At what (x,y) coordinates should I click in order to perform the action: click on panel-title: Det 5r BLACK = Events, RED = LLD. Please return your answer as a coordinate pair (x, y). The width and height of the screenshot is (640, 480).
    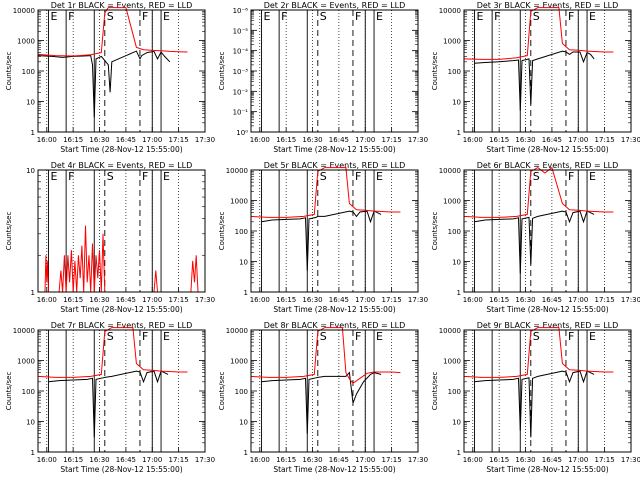
    Looking at the image, I should click on (335, 165).